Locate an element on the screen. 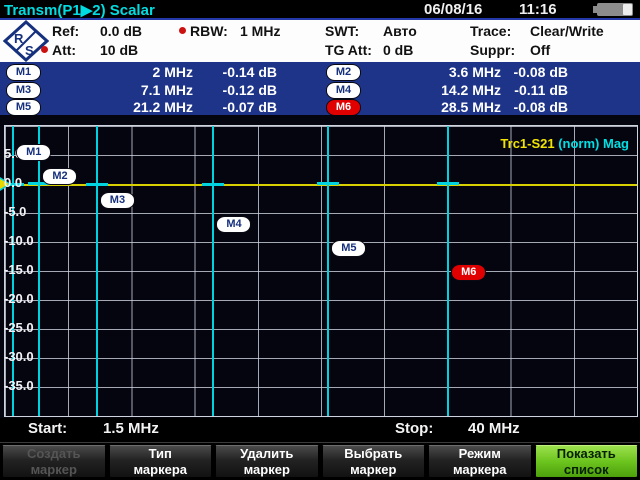 The width and height of the screenshot is (640, 480). setting-value: 0 dB is located at coordinates (398, 50).